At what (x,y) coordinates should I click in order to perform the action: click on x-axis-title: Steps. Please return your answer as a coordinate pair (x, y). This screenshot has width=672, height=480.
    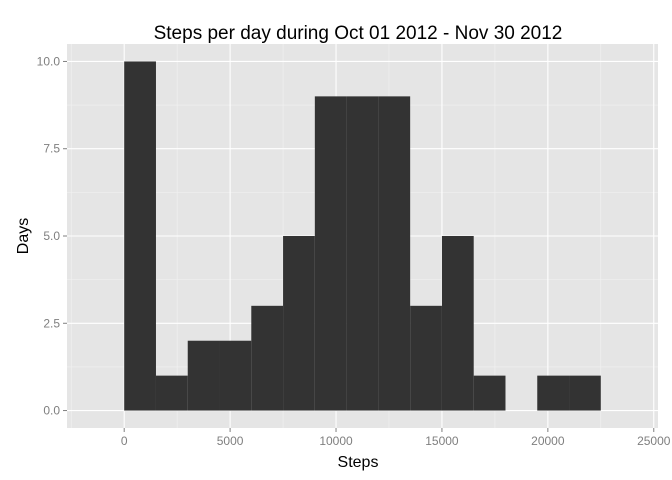
    Looking at the image, I should click on (358, 462).